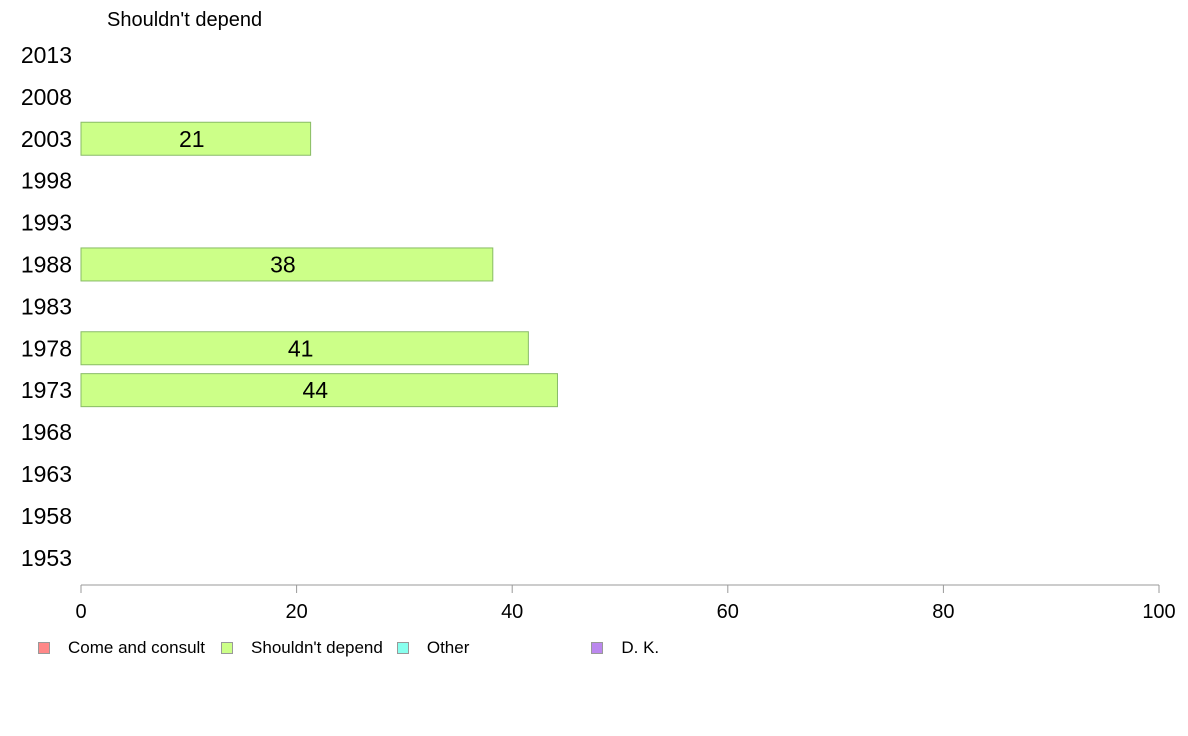  Describe the element at coordinates (296, 612) in the screenshot. I see `x-tick-label: 20` at that location.